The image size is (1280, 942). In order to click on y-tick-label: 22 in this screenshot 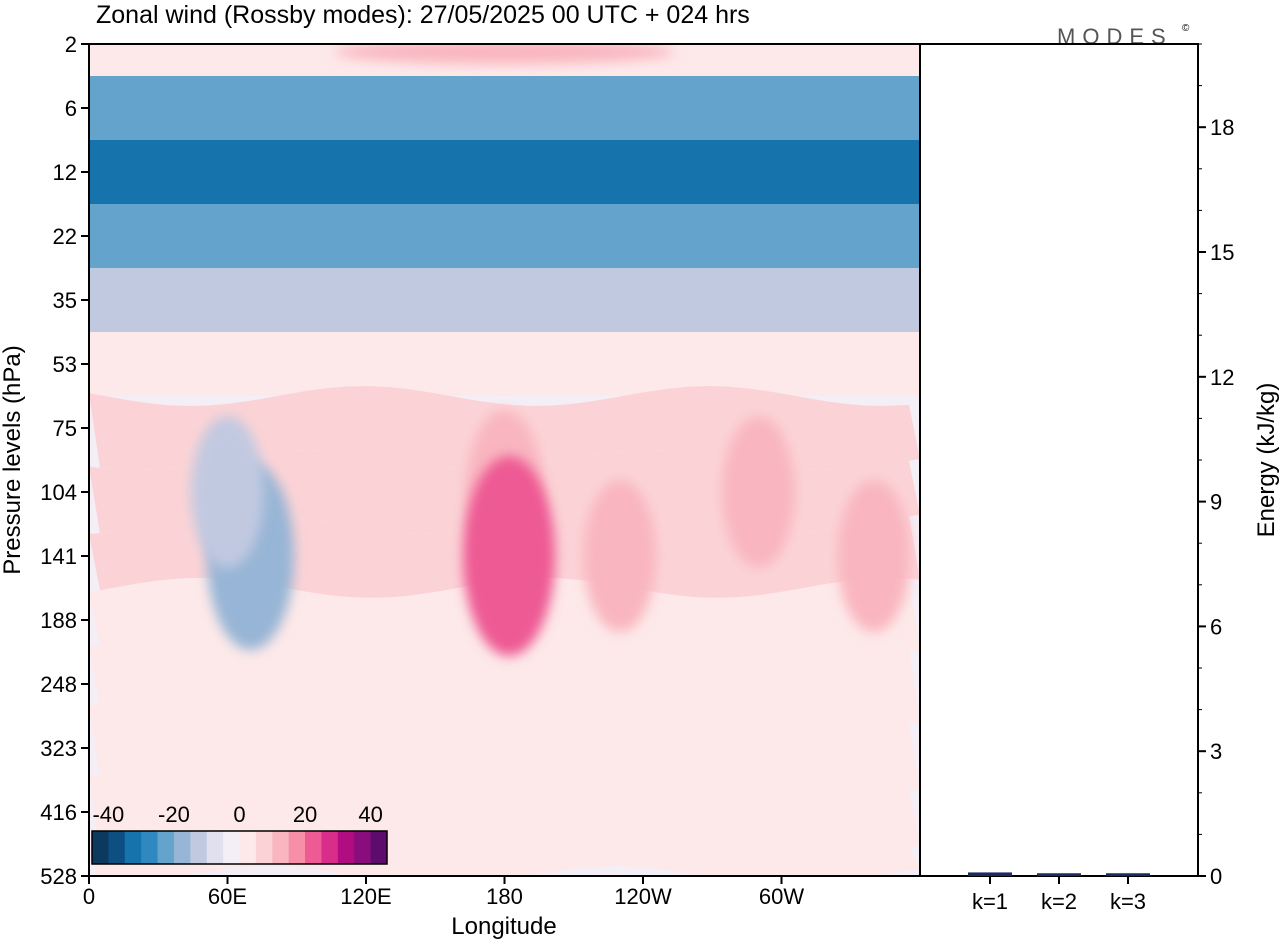, I will do `click(65, 236)`.